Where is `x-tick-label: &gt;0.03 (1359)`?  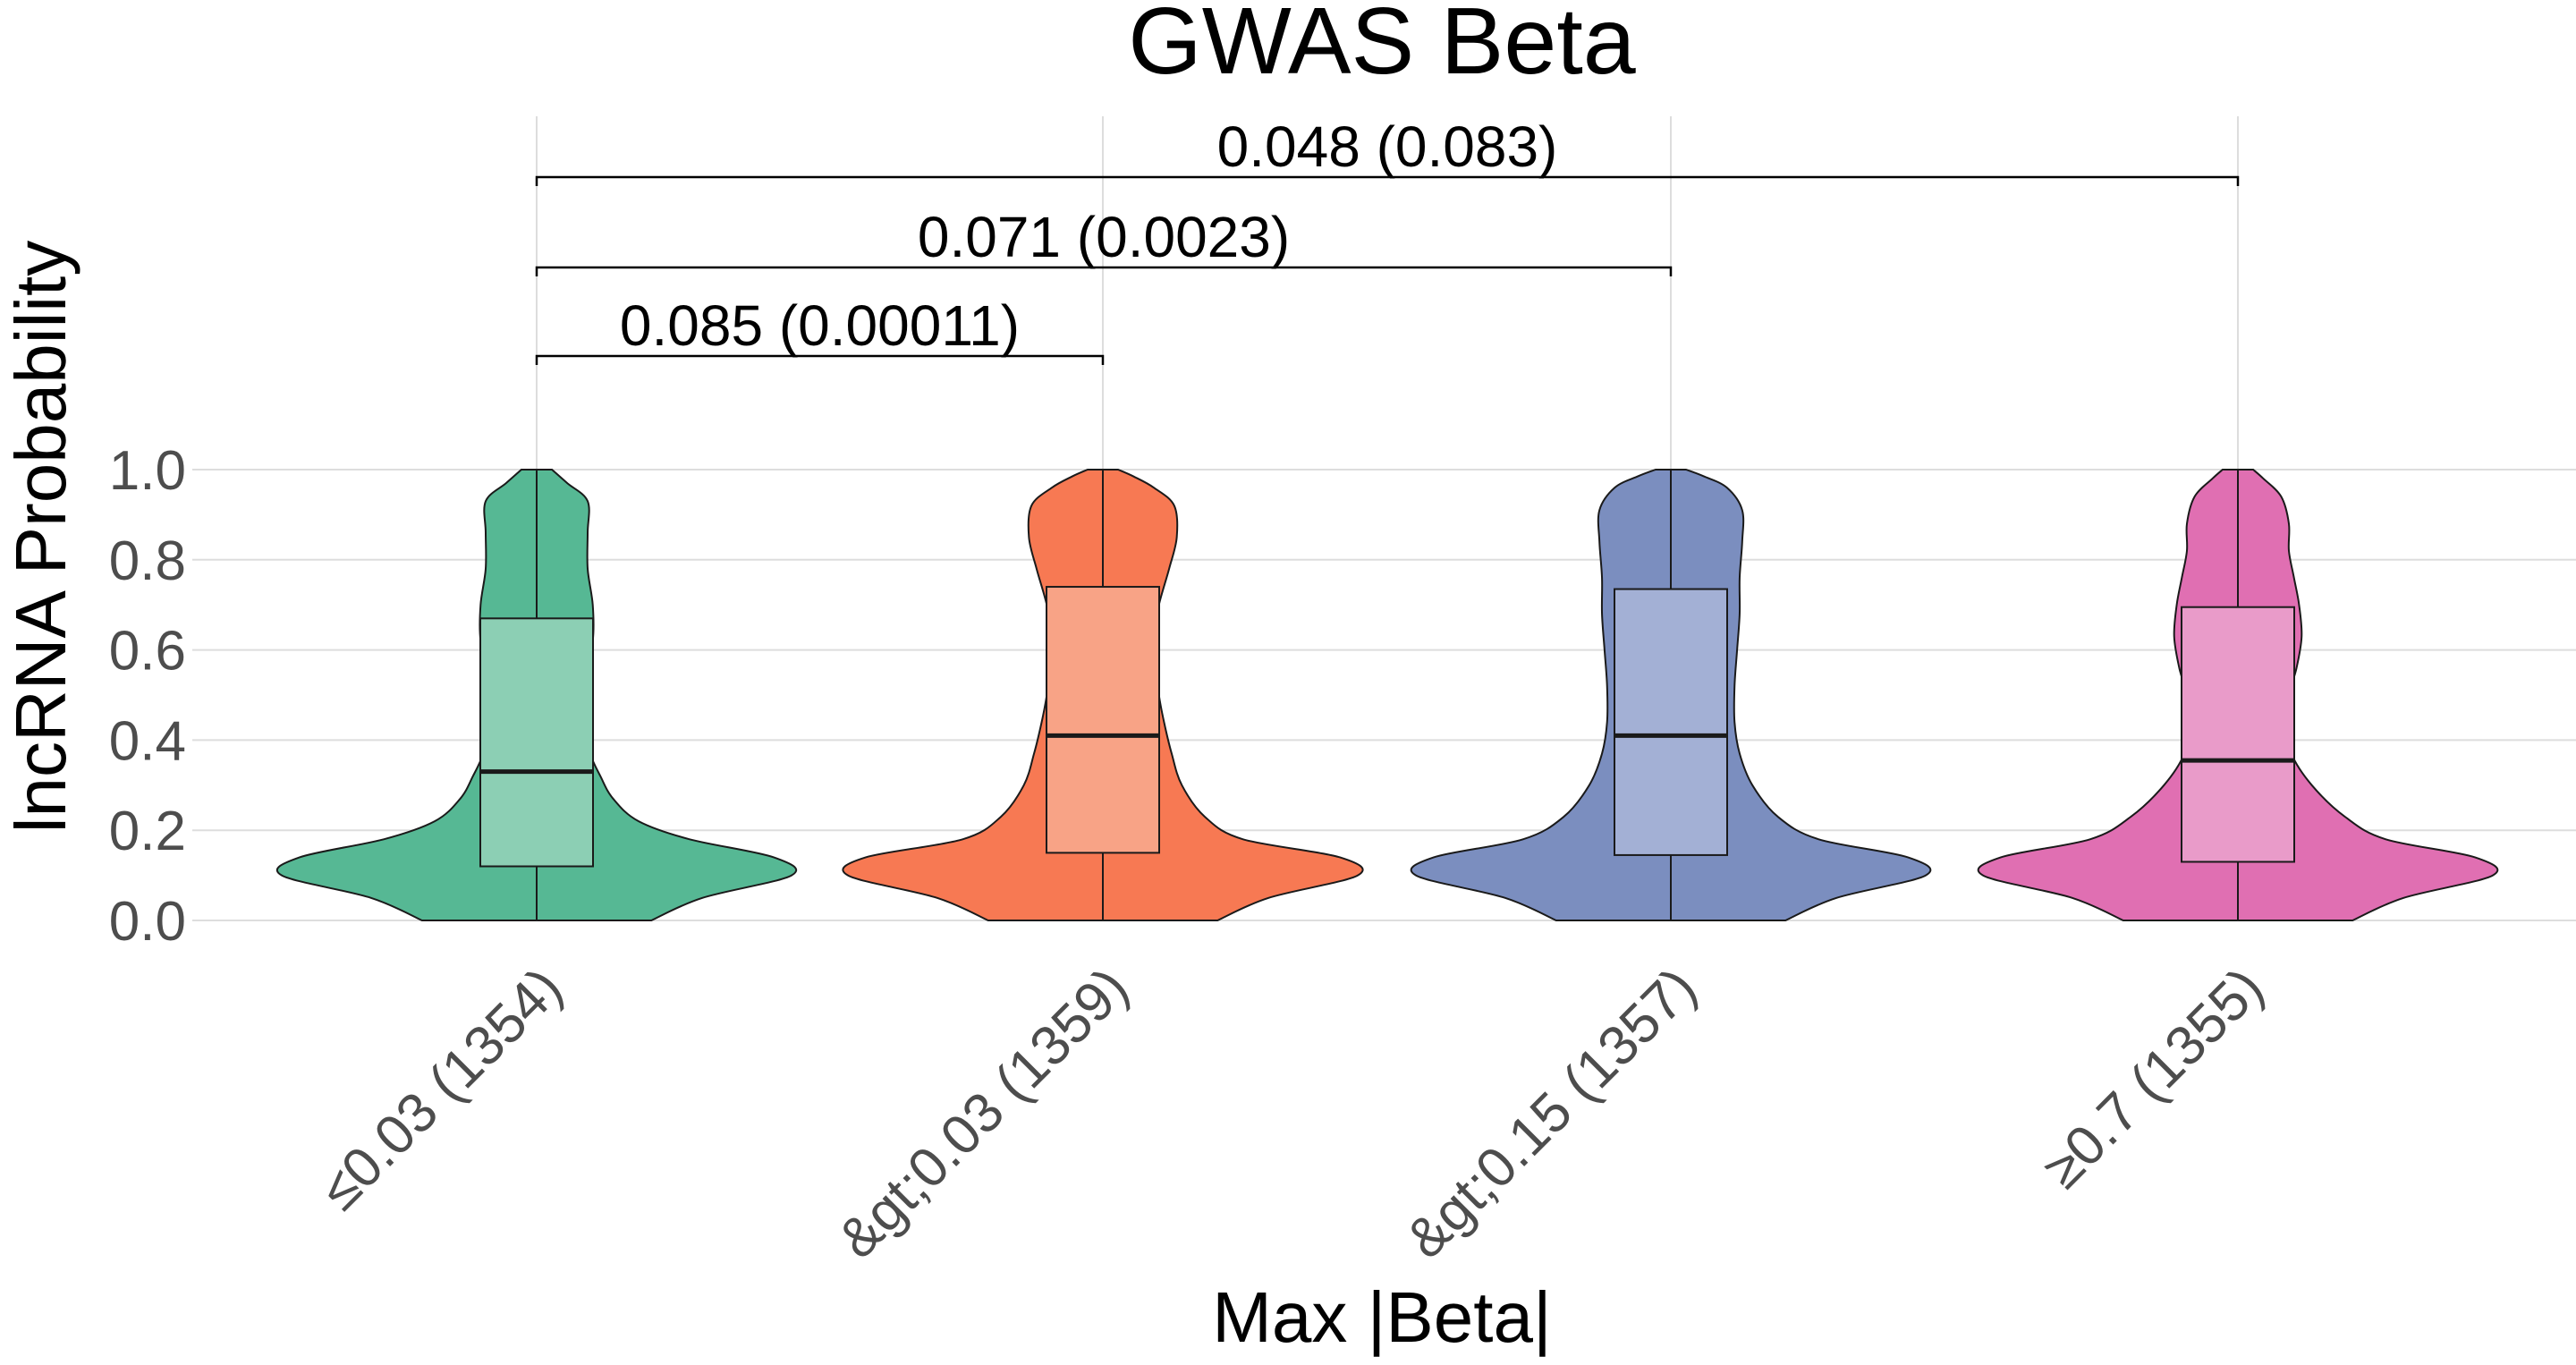 x-tick-label: &gt;0.03 (1359) is located at coordinates (983, 1113).